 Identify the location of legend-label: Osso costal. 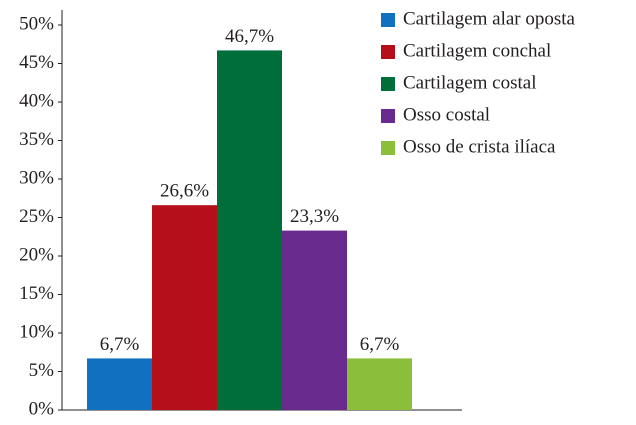
(446, 114).